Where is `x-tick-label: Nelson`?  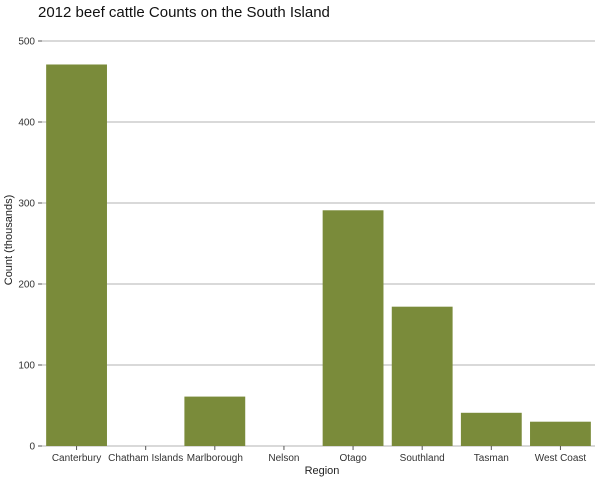 x-tick-label: Nelson is located at coordinates (283, 458).